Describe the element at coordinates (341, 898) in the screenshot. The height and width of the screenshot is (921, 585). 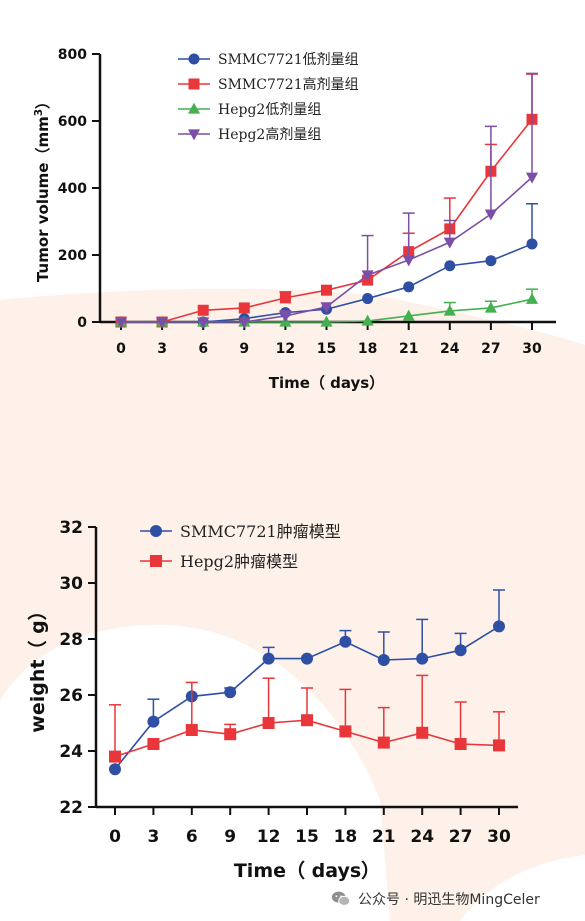
I see `wechat-icon` at that location.